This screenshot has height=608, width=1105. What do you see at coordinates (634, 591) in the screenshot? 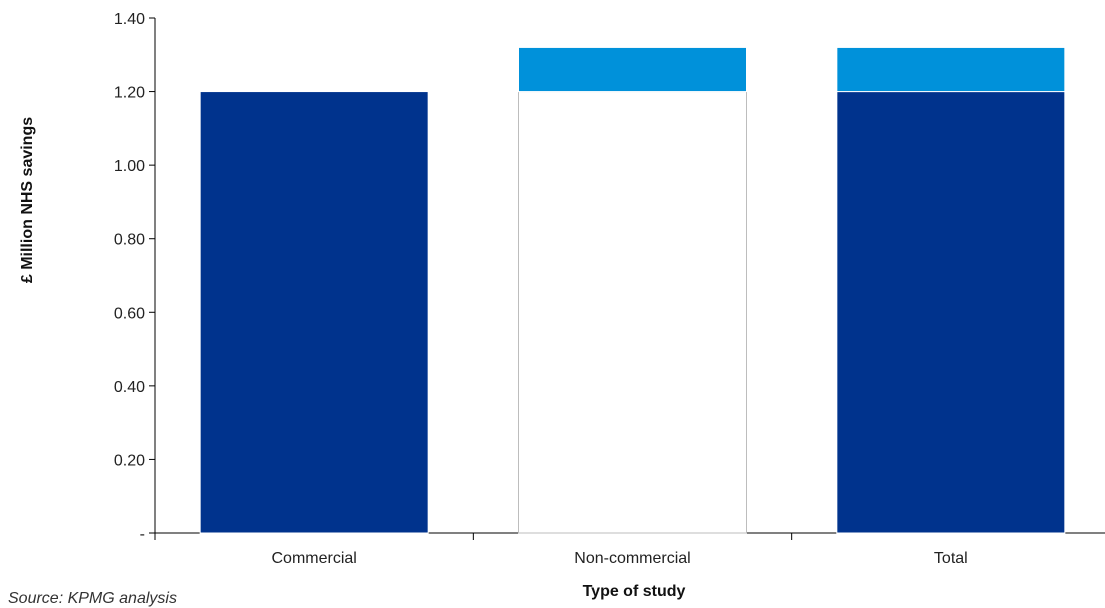
I see `x-axis-title: Type of study` at bounding box center [634, 591].